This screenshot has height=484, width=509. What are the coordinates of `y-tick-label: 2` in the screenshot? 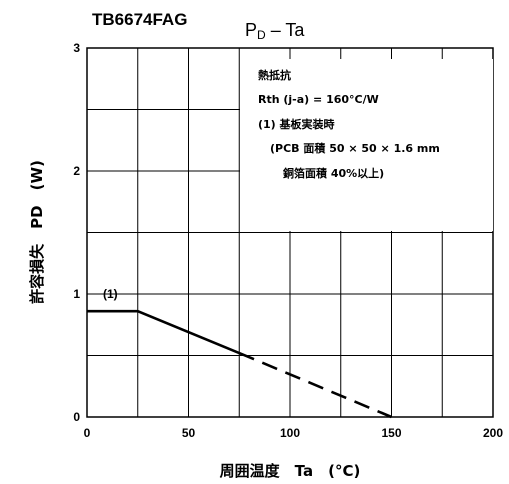 It's located at (76, 171).